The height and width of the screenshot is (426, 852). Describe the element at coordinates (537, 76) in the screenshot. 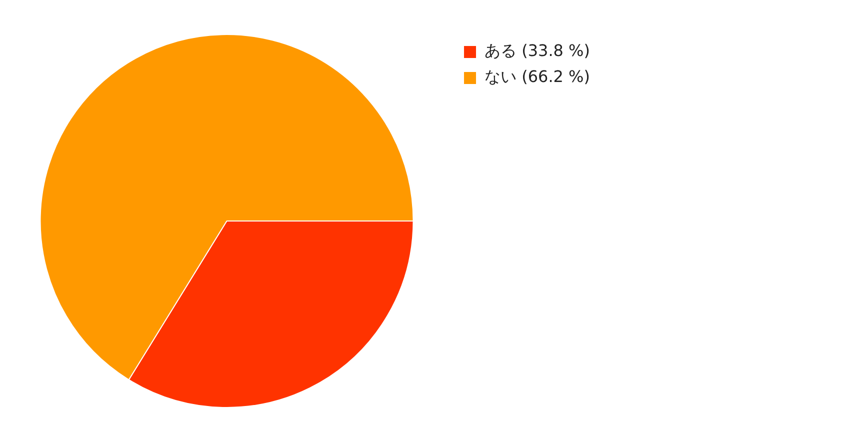

I see `legend-label: ない (66.2 %)` at that location.